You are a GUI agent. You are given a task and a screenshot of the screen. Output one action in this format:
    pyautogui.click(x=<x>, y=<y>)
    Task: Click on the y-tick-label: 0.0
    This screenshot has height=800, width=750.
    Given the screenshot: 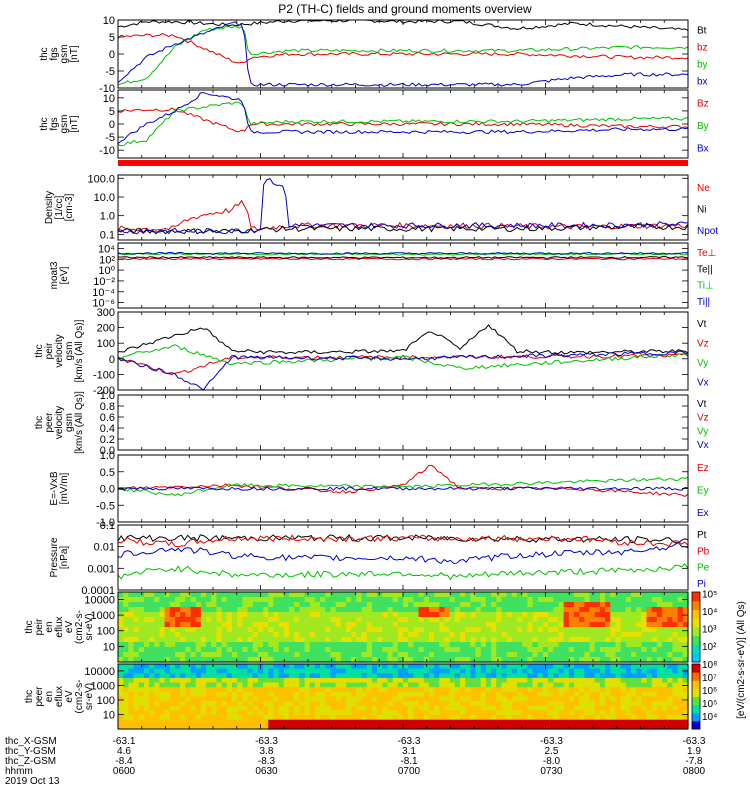 What is the action you would take?
    pyautogui.click(x=107, y=451)
    